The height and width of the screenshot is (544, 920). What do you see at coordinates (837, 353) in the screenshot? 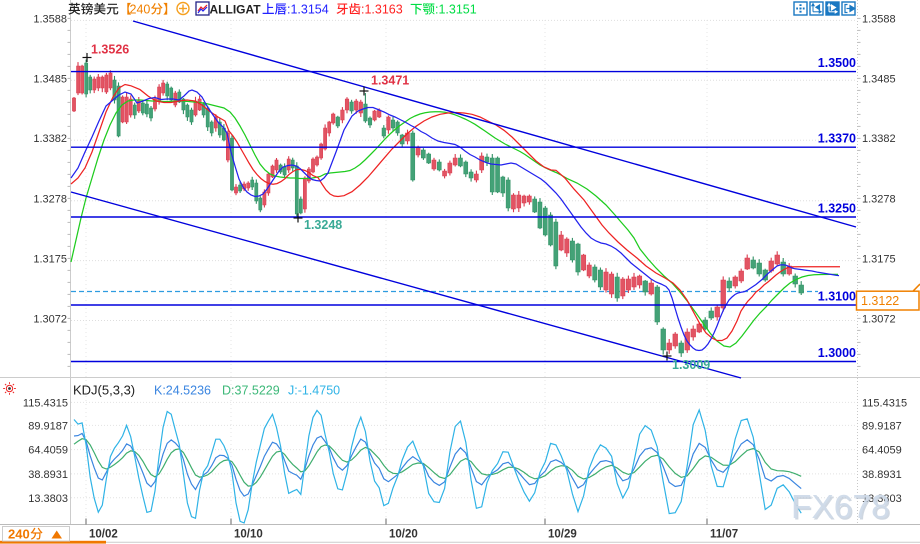
I see `svg-text: 1.3000` at bounding box center [837, 353].